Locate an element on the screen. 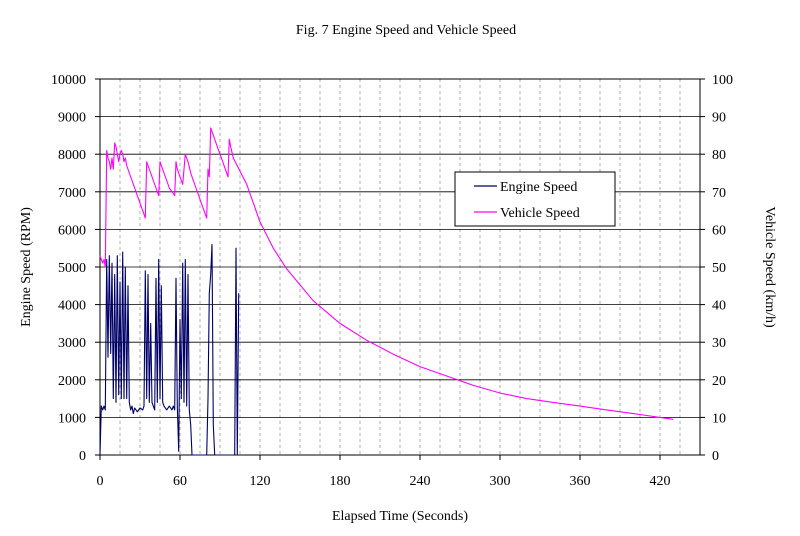 The image size is (800, 536). y-axis-label-left: Engine Speed (RPM) is located at coordinates (26, 267).